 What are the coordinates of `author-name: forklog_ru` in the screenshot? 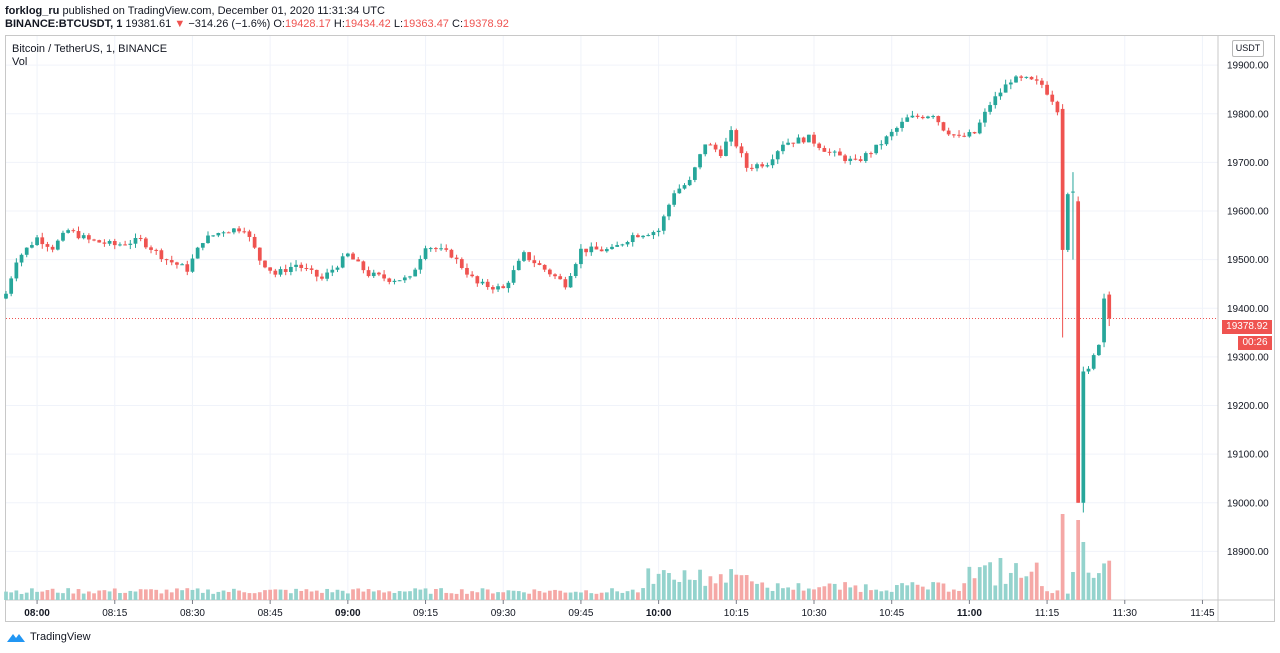 It's located at (32, 11).